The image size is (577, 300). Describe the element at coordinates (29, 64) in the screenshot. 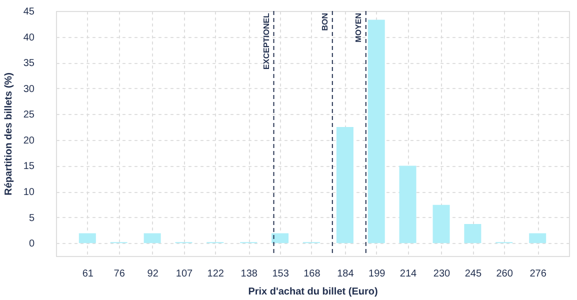

I see `y-tick-label: 35` at that location.